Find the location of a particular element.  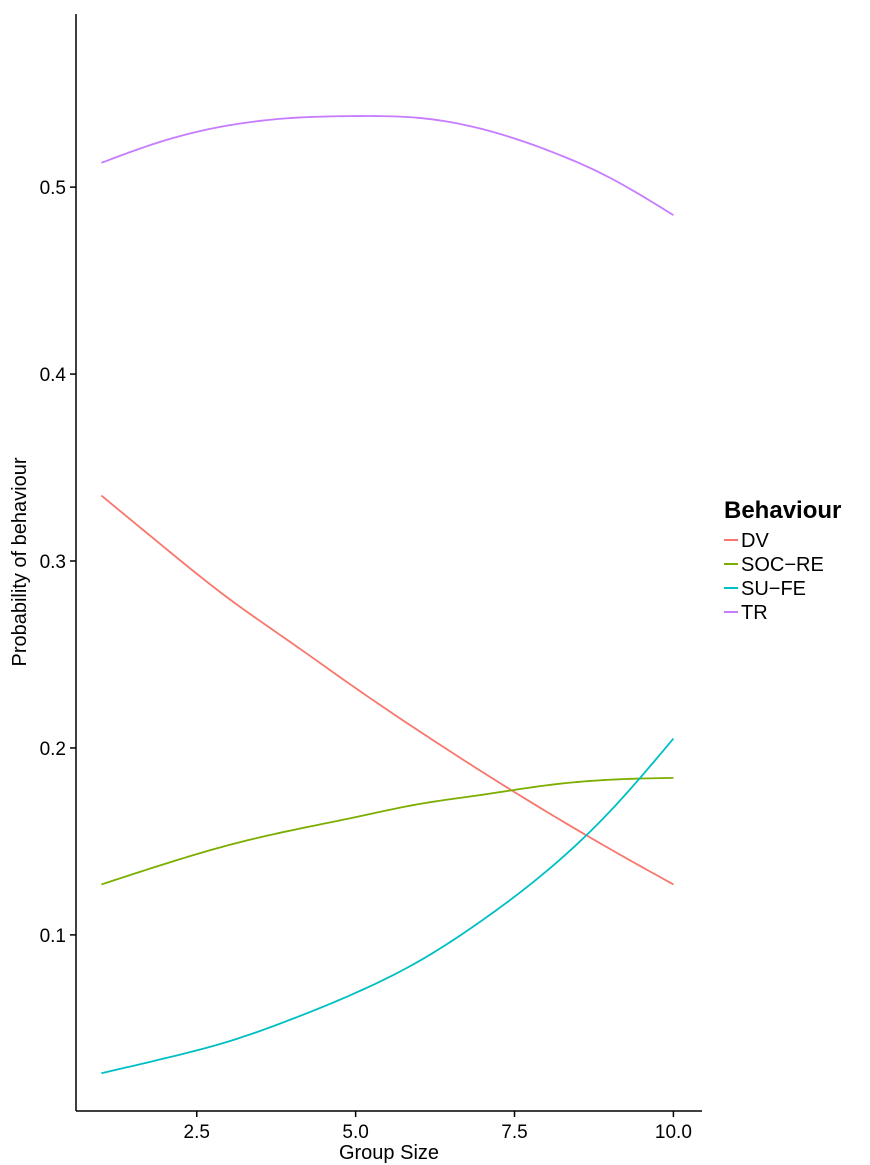

y-tick-label: 0.4 is located at coordinates (53, 375).